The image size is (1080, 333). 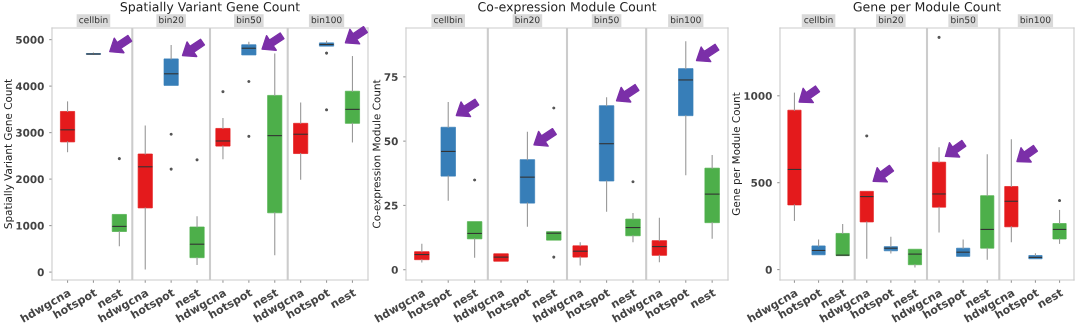 I want to click on y-axis-title: Co-expression Module Count, so click(x=377, y=154).